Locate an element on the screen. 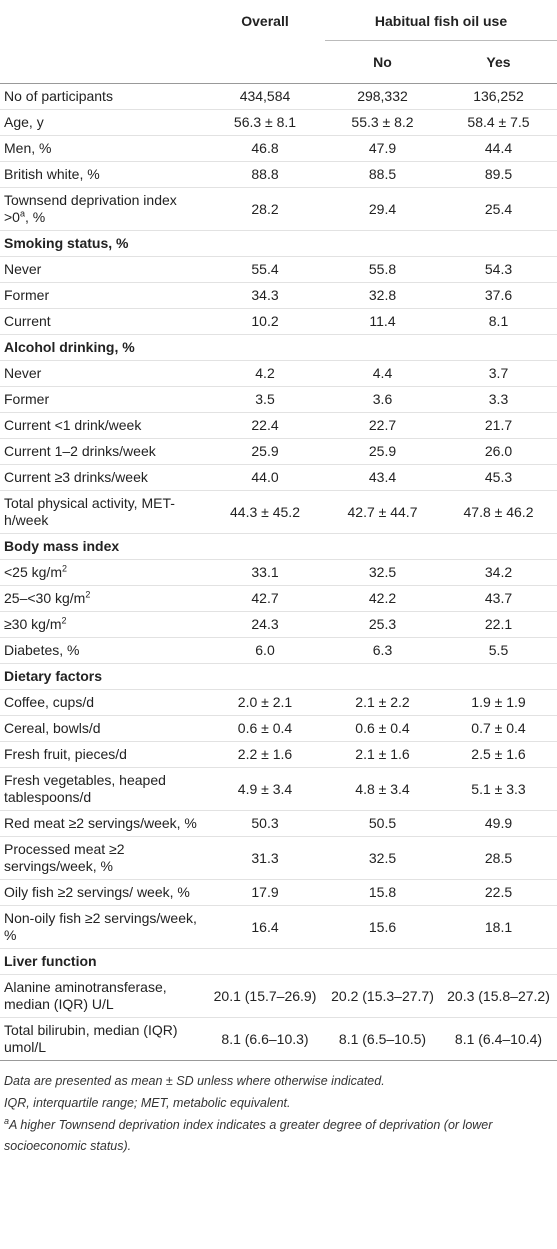  row-label: No of participants is located at coordinates (102, 97).